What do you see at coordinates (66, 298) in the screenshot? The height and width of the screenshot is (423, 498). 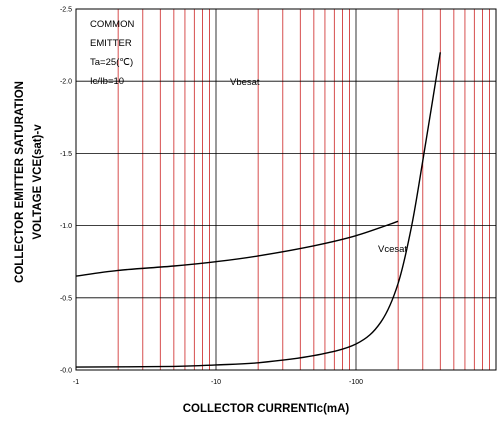 I see `y-tick-label: -0.5` at bounding box center [66, 298].